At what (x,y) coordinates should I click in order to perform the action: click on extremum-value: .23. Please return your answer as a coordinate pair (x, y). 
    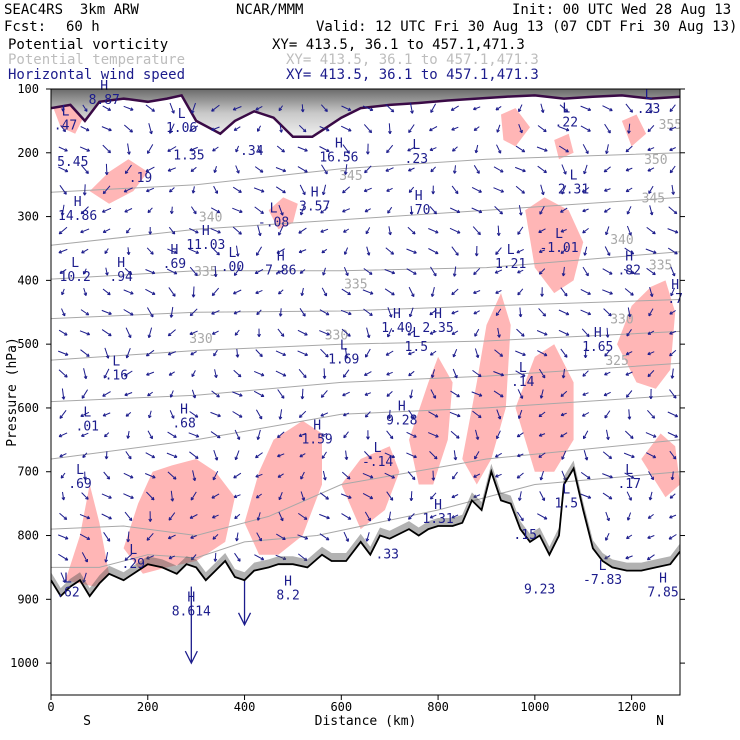
    Looking at the image, I should click on (416, 159).